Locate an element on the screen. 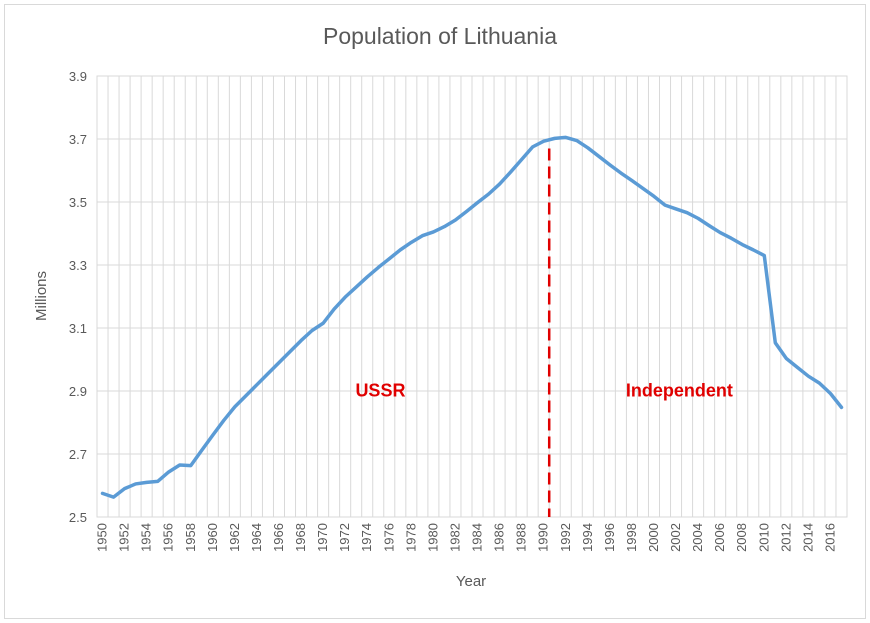 The height and width of the screenshot is (623, 870). x-tick-label: 2016 is located at coordinates (829, 537).